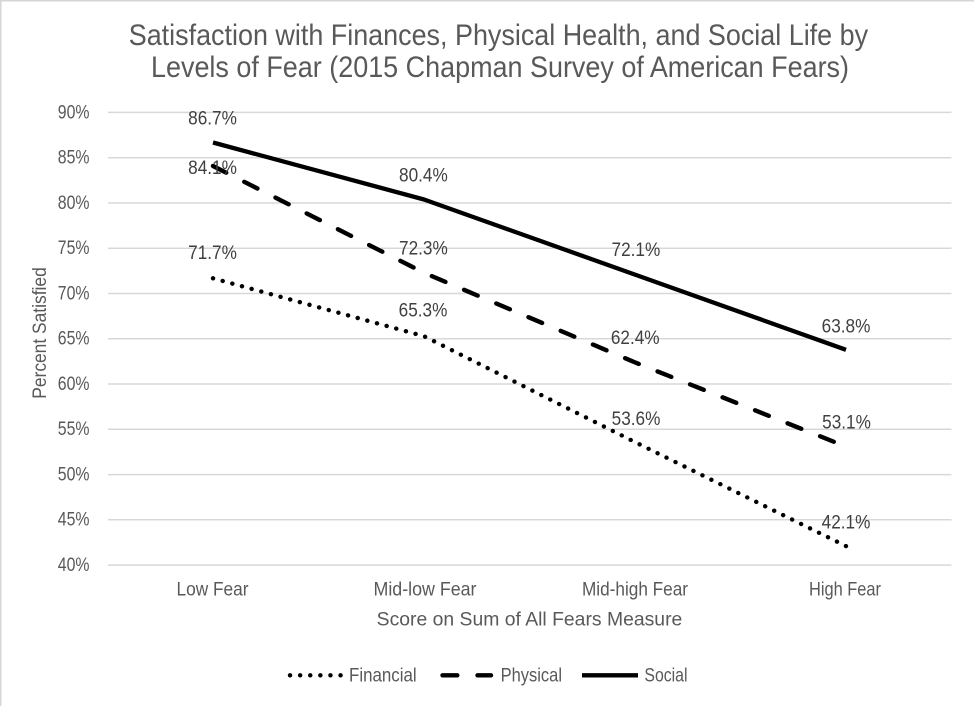 The height and width of the screenshot is (706, 974). Describe the element at coordinates (636, 419) in the screenshot. I see `svg-text: 53.6%` at that location.